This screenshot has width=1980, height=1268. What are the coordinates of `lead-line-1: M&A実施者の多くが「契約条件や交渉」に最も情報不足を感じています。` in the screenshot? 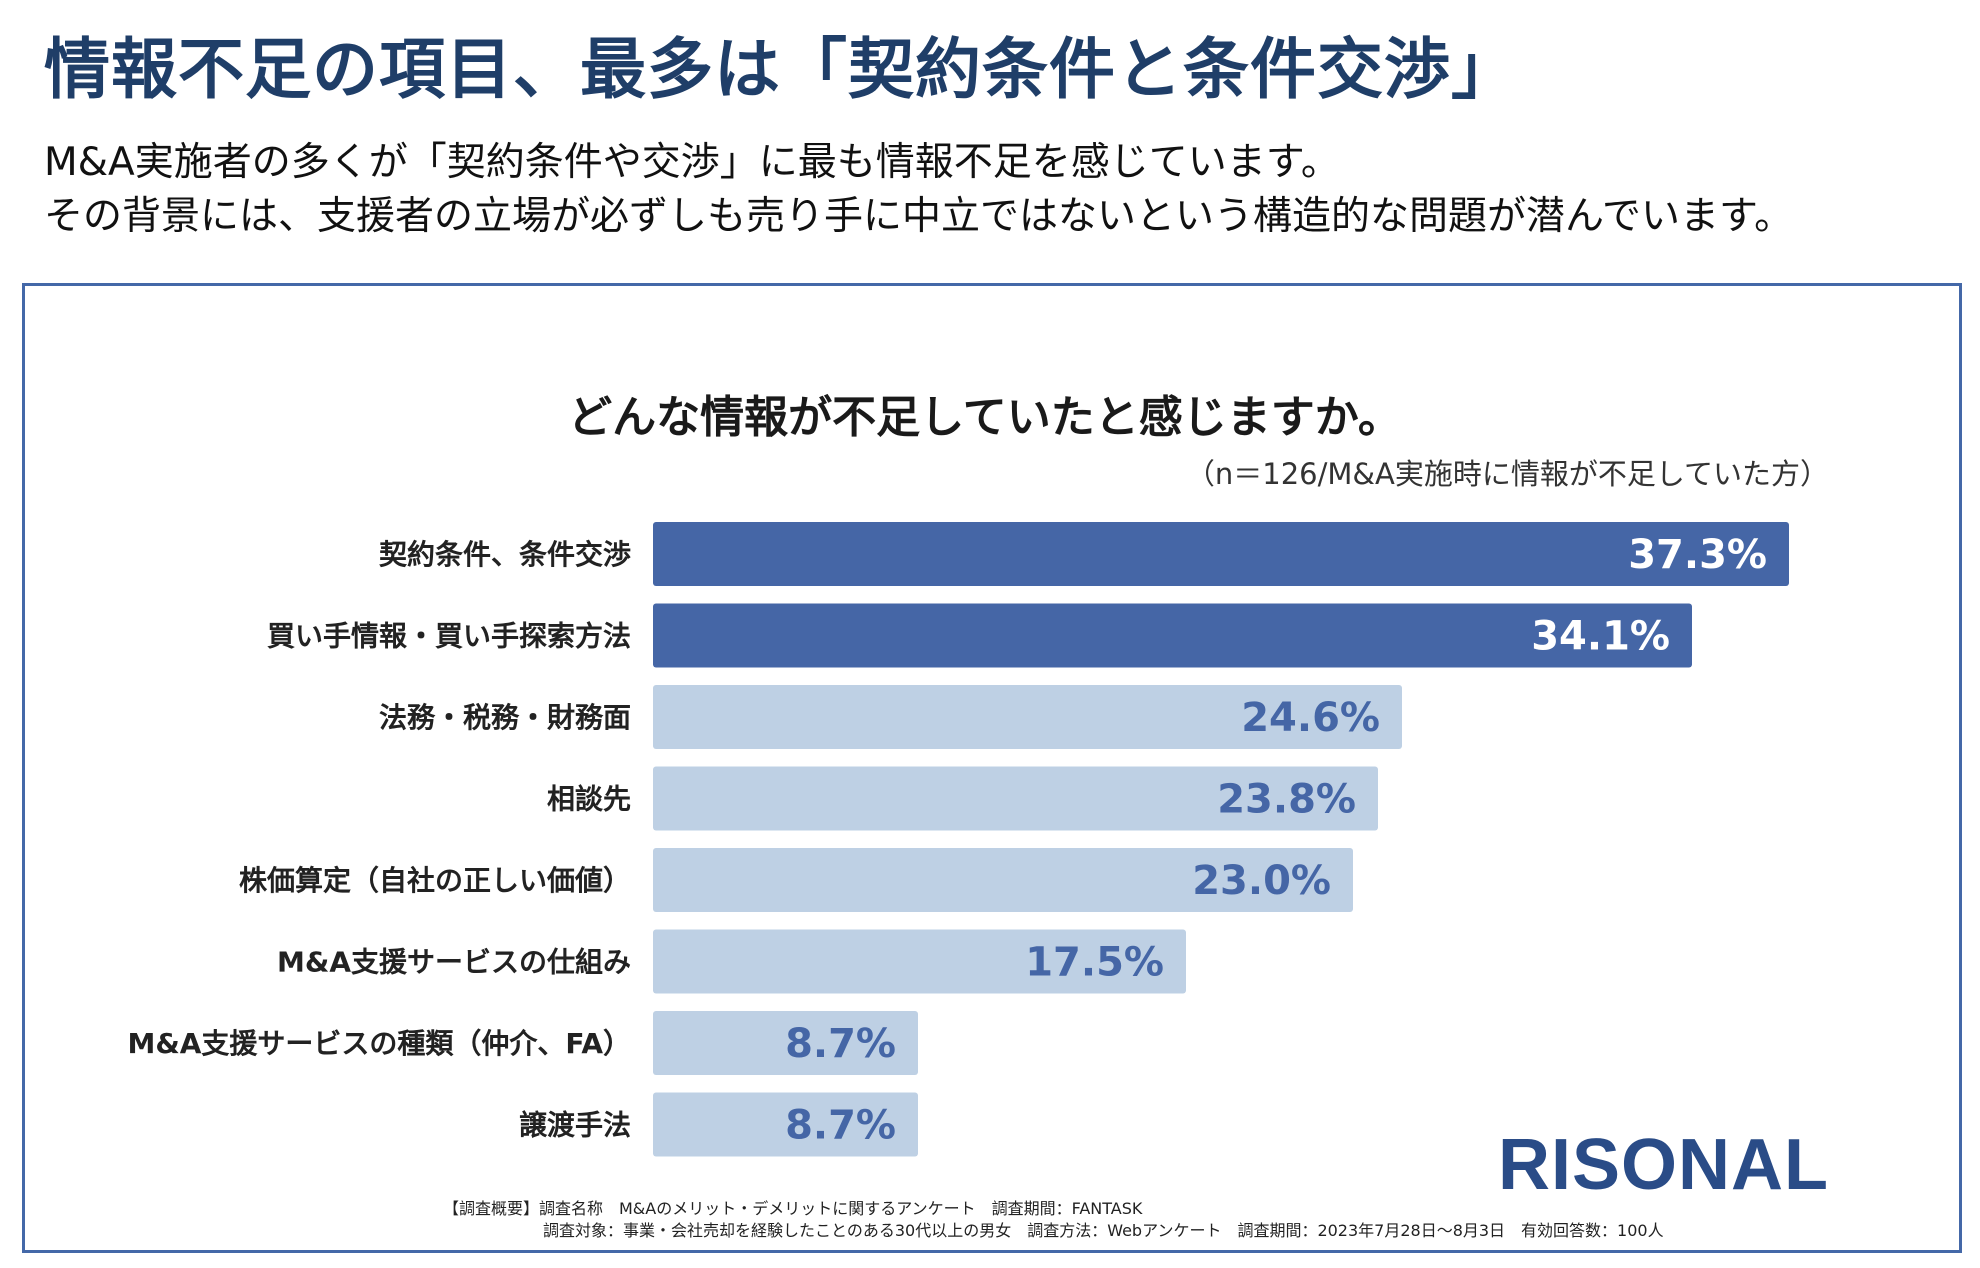 It's located at (692, 162).